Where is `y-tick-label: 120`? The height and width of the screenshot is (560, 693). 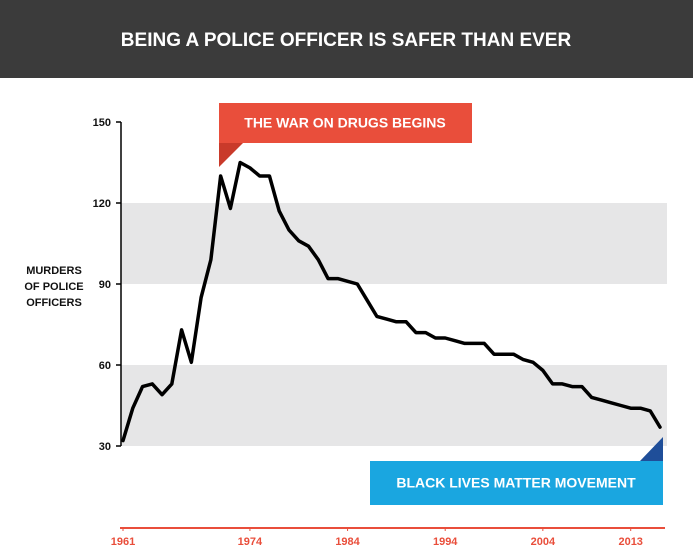 y-tick-label: 120 is located at coordinates (102, 204).